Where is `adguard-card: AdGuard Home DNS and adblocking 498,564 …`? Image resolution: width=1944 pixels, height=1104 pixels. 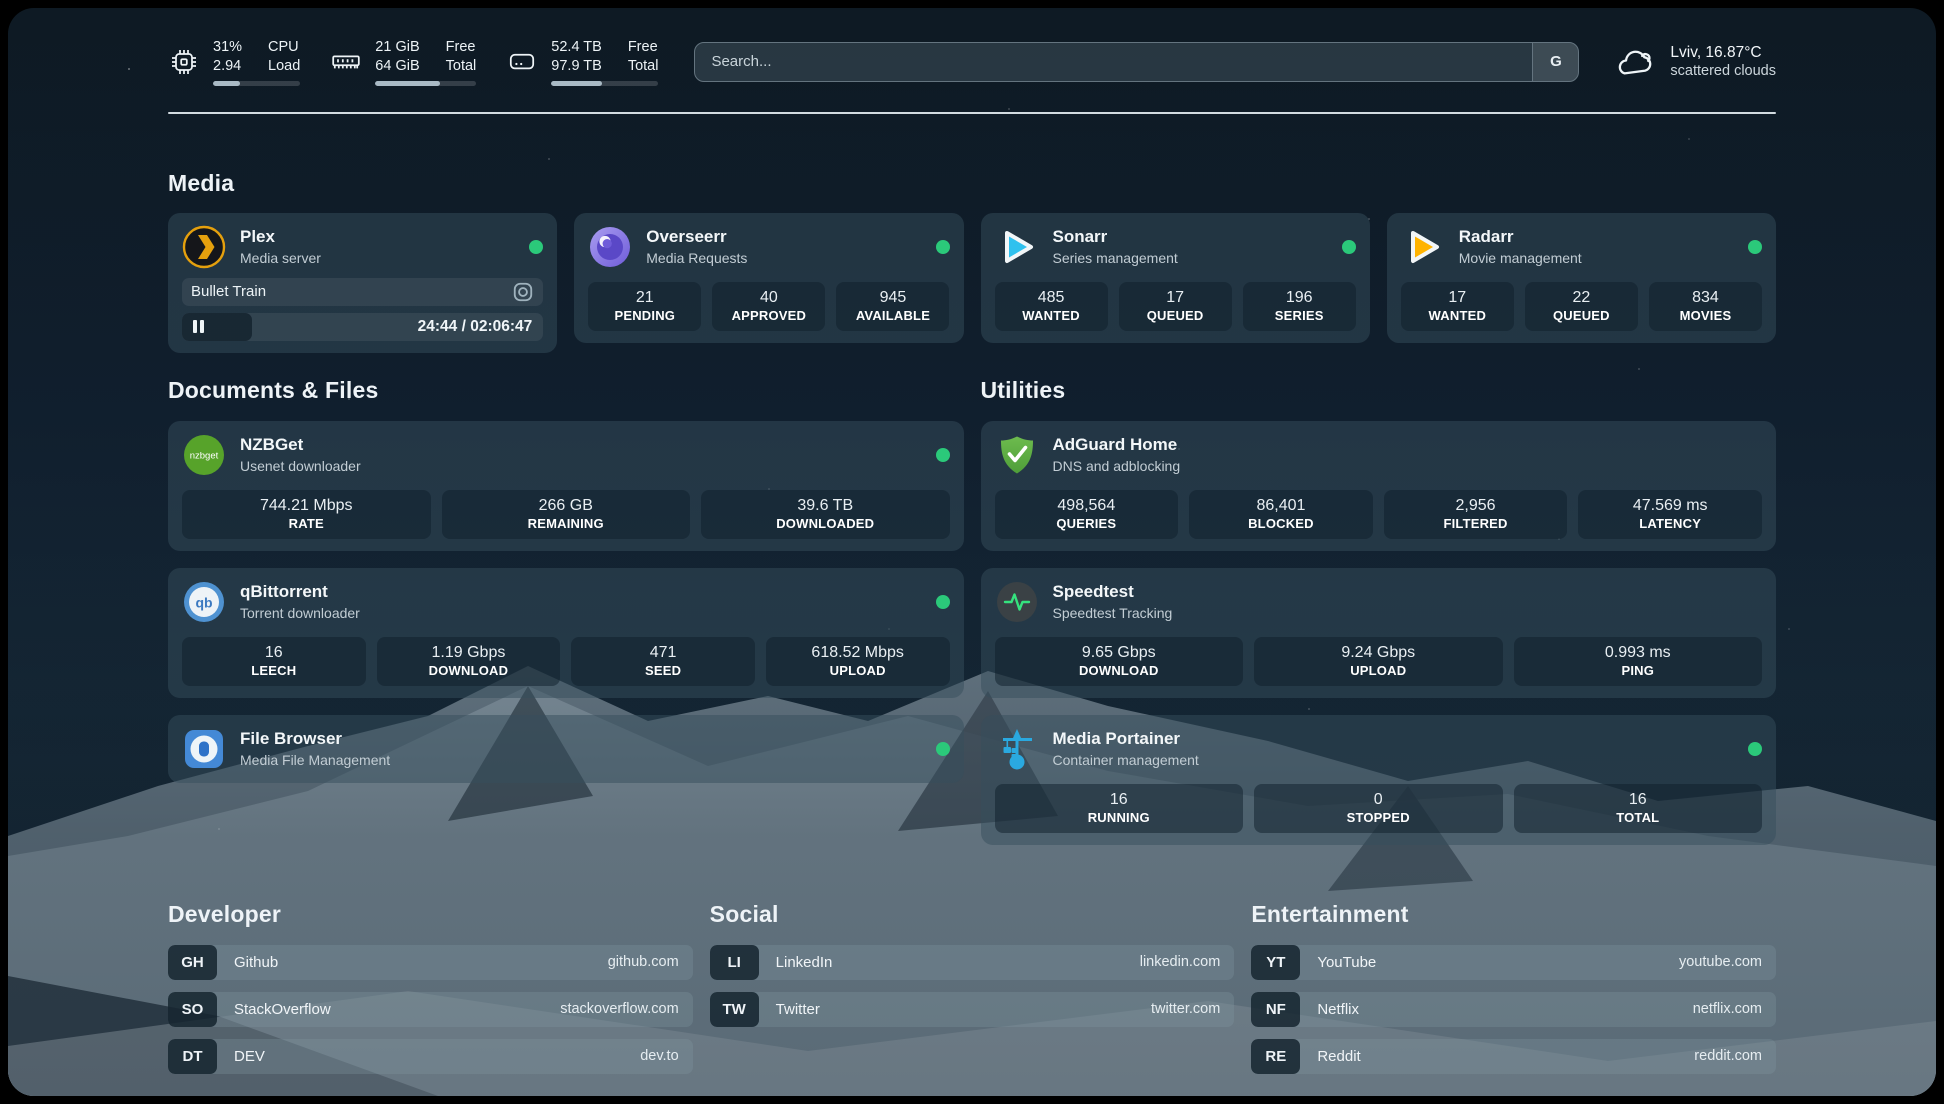
adguard-card: AdGuard Home DNS and adblocking 498,564 … is located at coordinates (1378, 485).